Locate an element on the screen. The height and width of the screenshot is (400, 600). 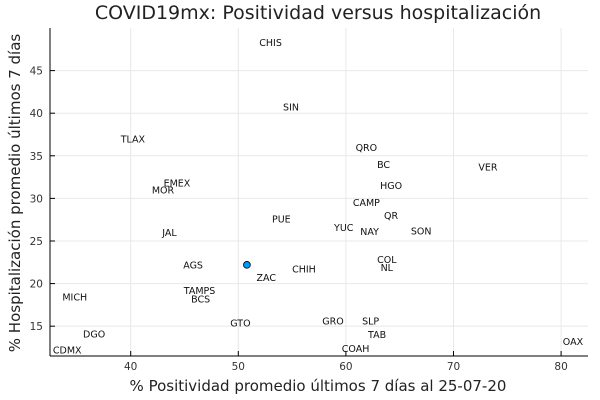
point-label-bcs: BCS is located at coordinates (200, 299).